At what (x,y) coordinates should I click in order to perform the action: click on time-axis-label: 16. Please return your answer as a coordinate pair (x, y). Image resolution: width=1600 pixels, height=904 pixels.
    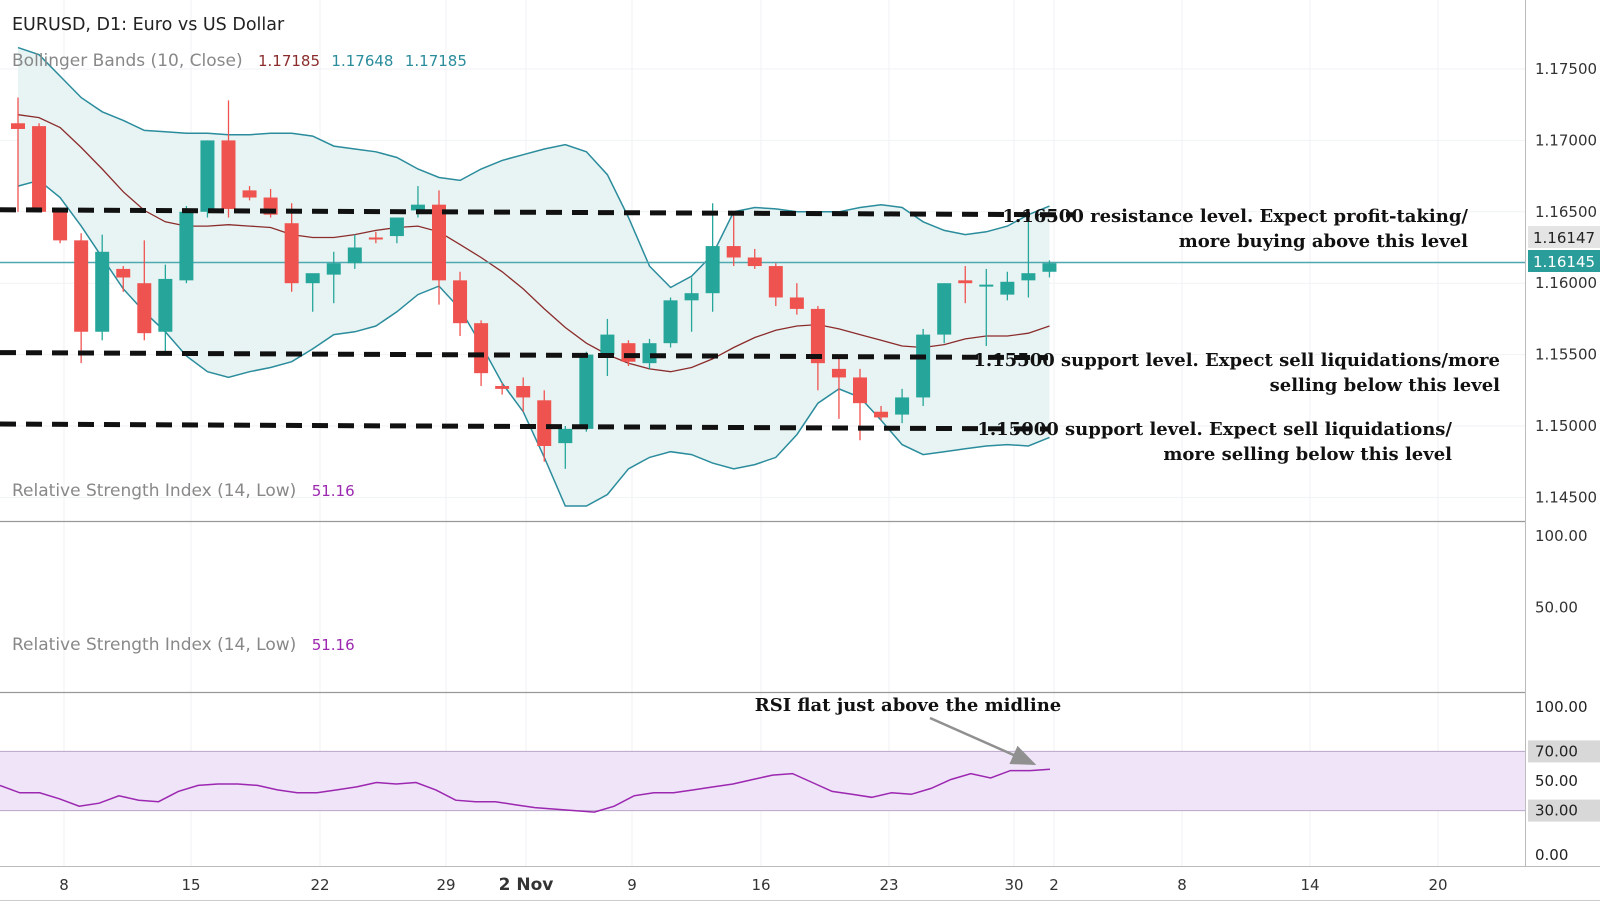
    Looking at the image, I should click on (760, 885).